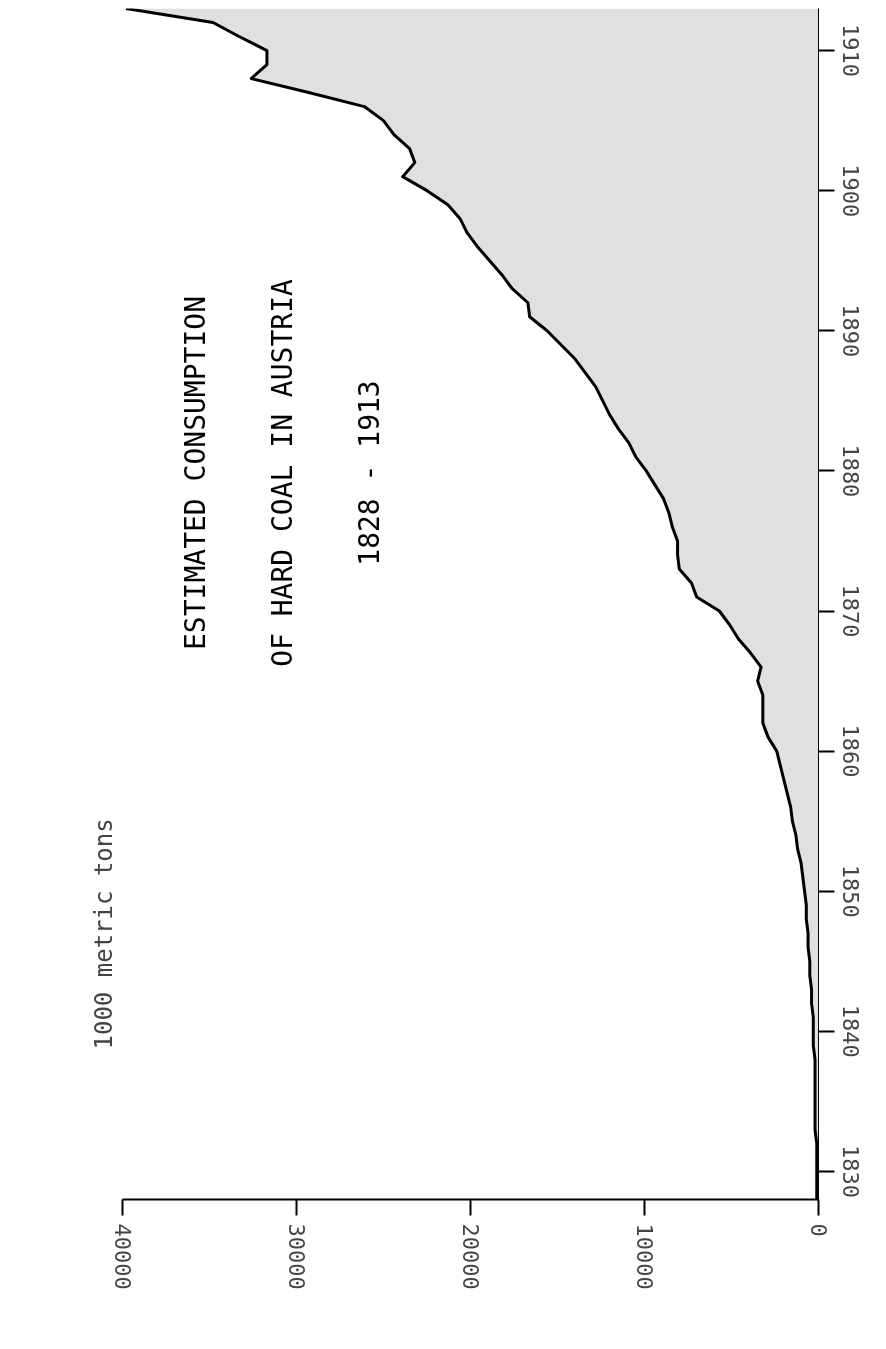  Describe the element at coordinates (470, 1256) in the screenshot. I see `x-tick-label: 20000` at that location.